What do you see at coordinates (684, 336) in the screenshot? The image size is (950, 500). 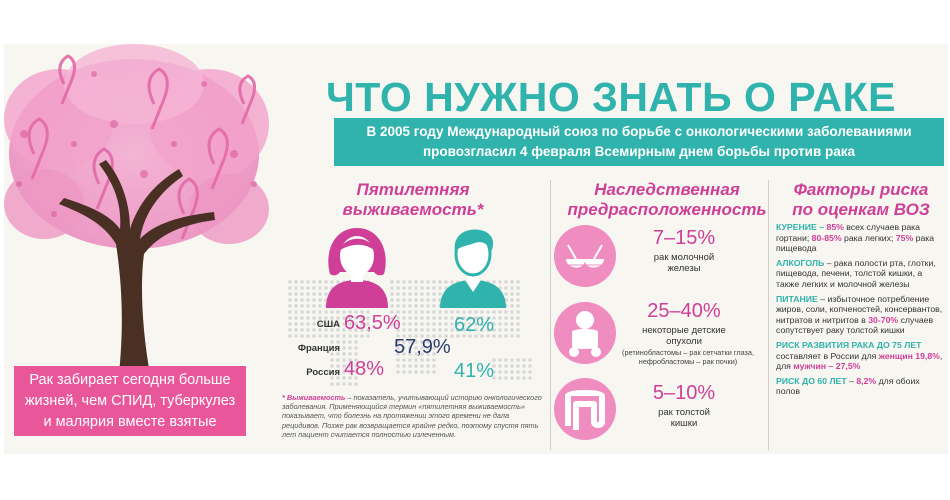 I see `heredity-text-children: некоторые детские опухоли` at bounding box center [684, 336].